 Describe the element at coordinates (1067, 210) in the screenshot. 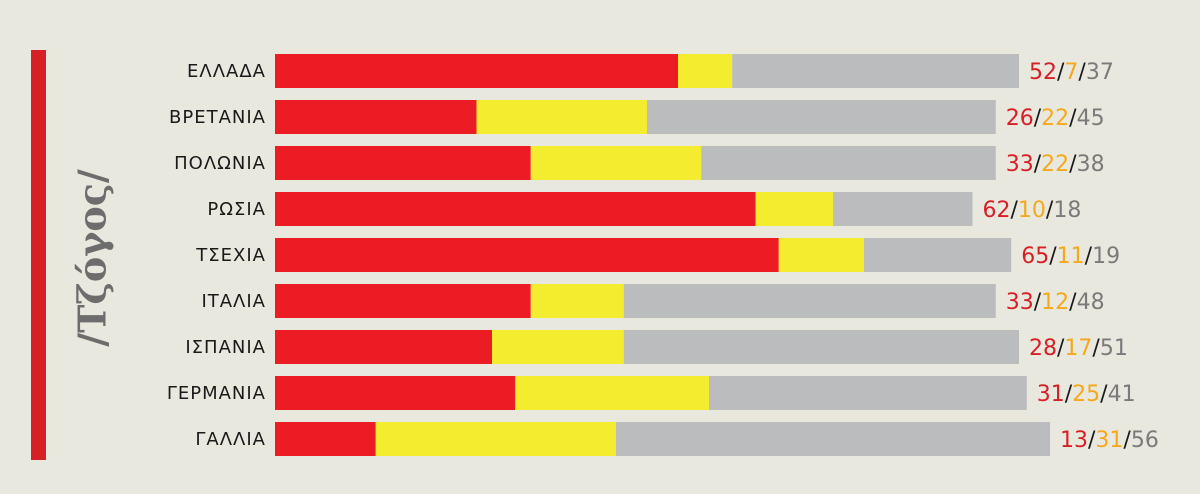

I see `value-number-3: 18` at that location.